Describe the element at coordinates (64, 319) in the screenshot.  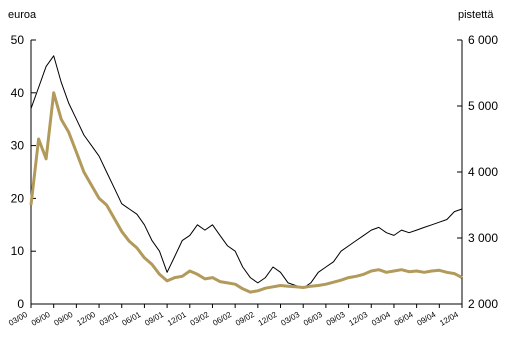
I see `x-tick-label: 09/00` at that location.